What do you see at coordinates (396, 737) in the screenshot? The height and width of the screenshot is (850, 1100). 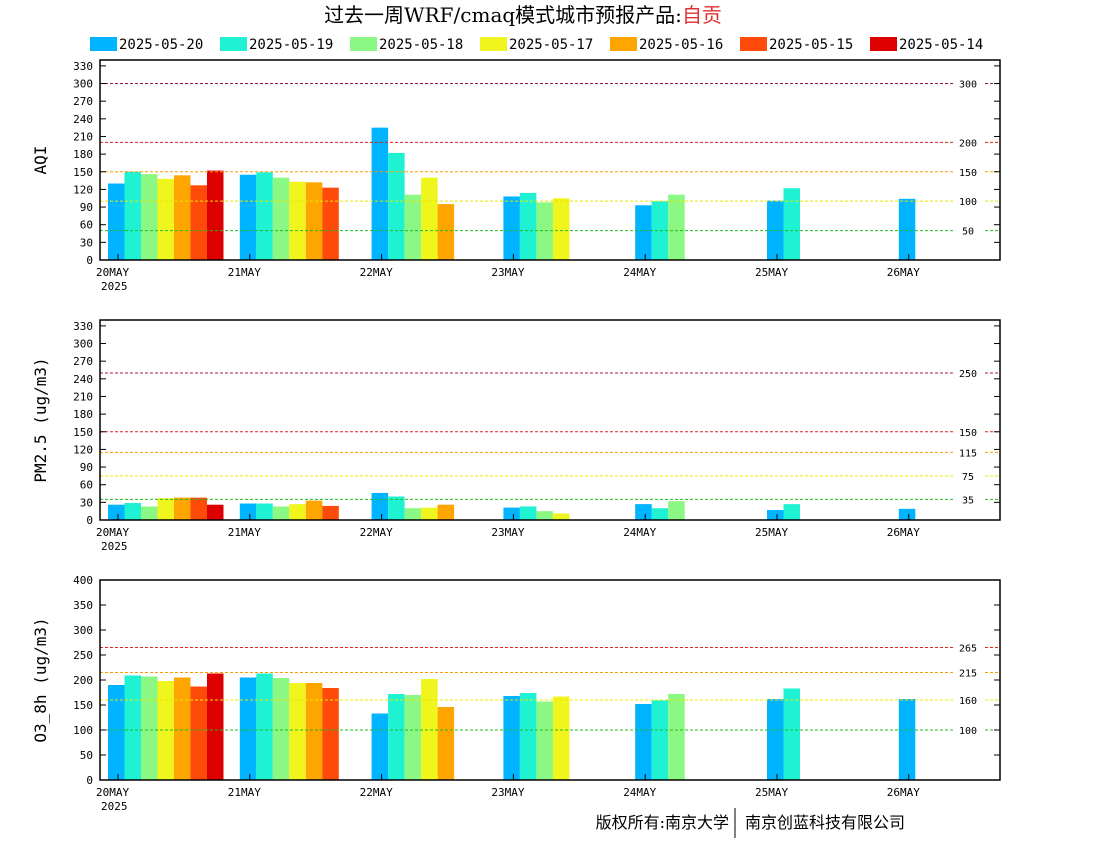 I see `bar-2025-05-19-22MAY` at bounding box center [396, 737].